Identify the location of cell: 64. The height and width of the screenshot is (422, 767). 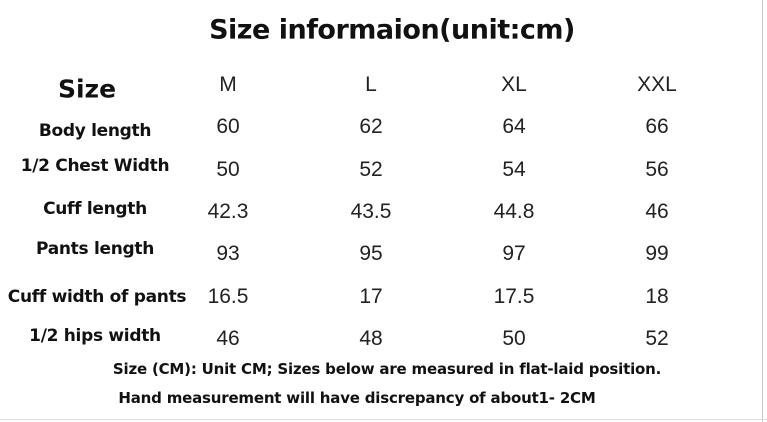
(514, 126).